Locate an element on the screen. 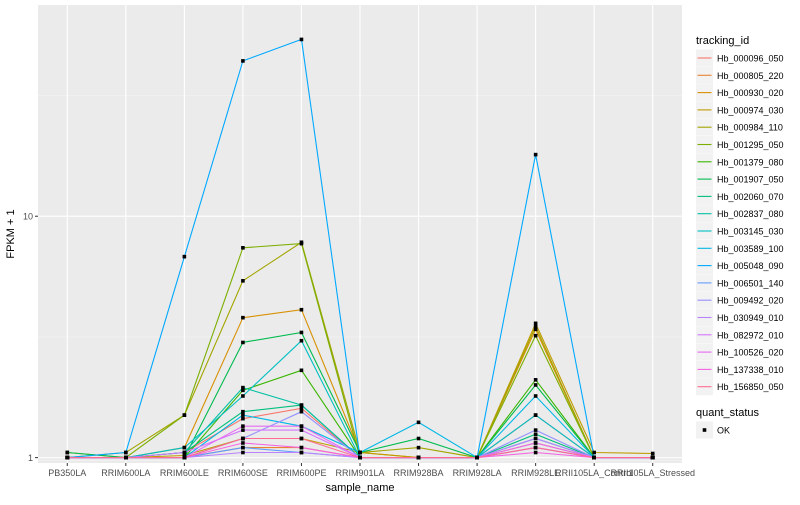 The height and width of the screenshot is (505, 800). legend-label: Hb_002060_070 is located at coordinates (750, 197).